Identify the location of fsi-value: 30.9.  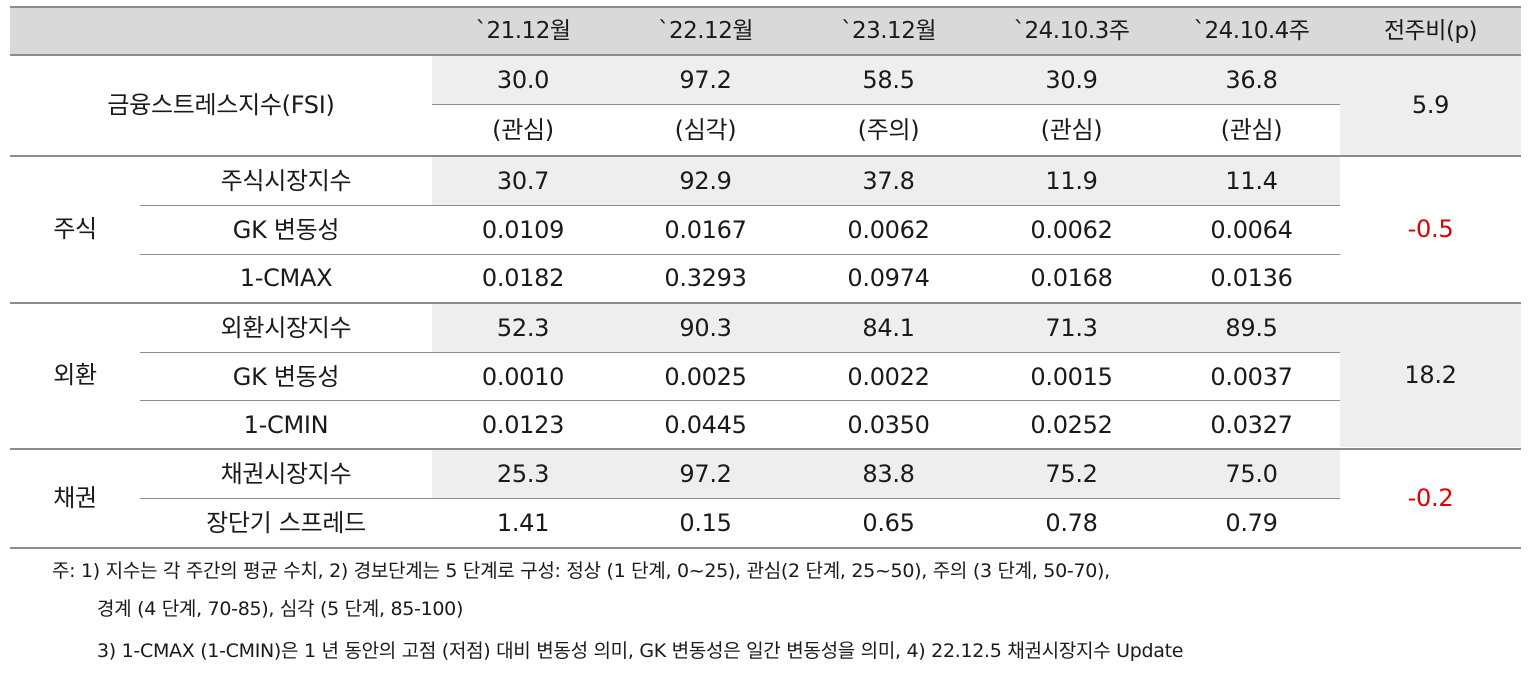
(1071, 80).